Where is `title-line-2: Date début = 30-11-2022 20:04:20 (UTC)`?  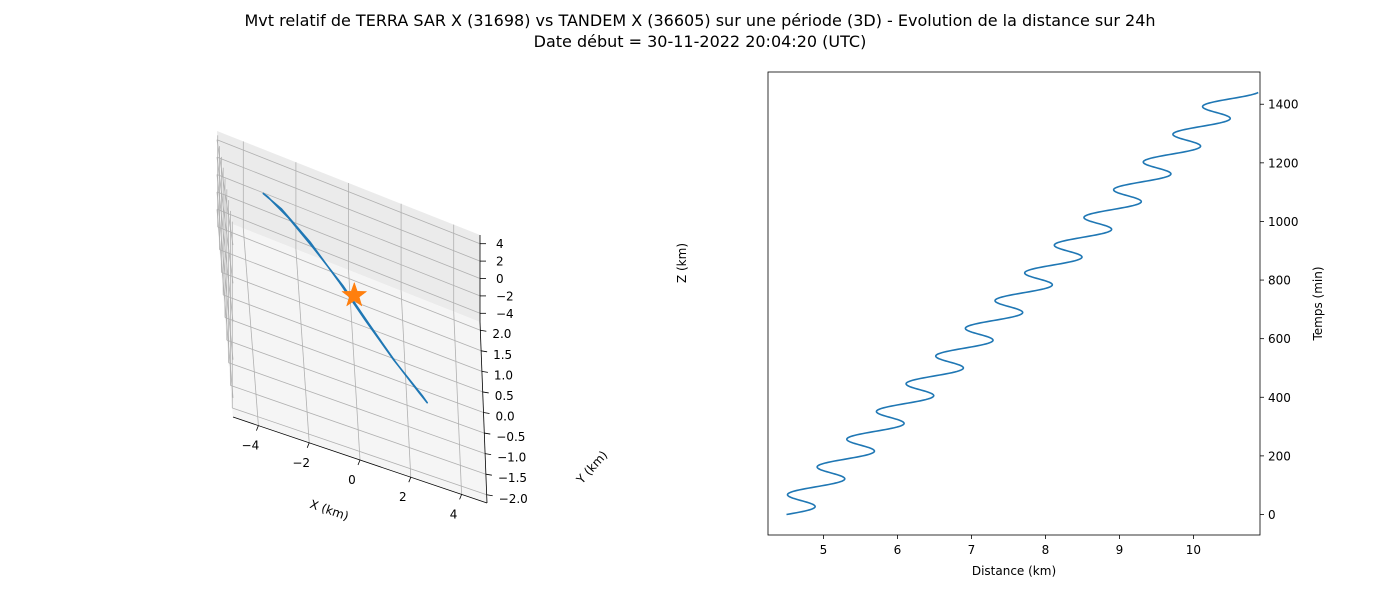
title-line-2: Date début = 30-11-2022 20:04:20 (UTC) is located at coordinates (700, 41).